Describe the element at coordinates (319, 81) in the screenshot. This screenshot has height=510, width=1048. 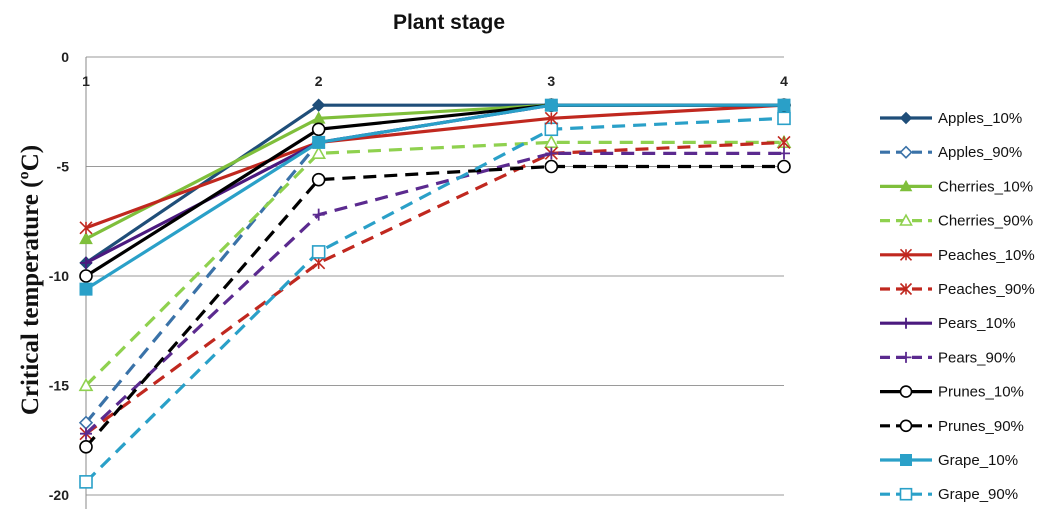
I see `x-tick-label: 2` at that location.